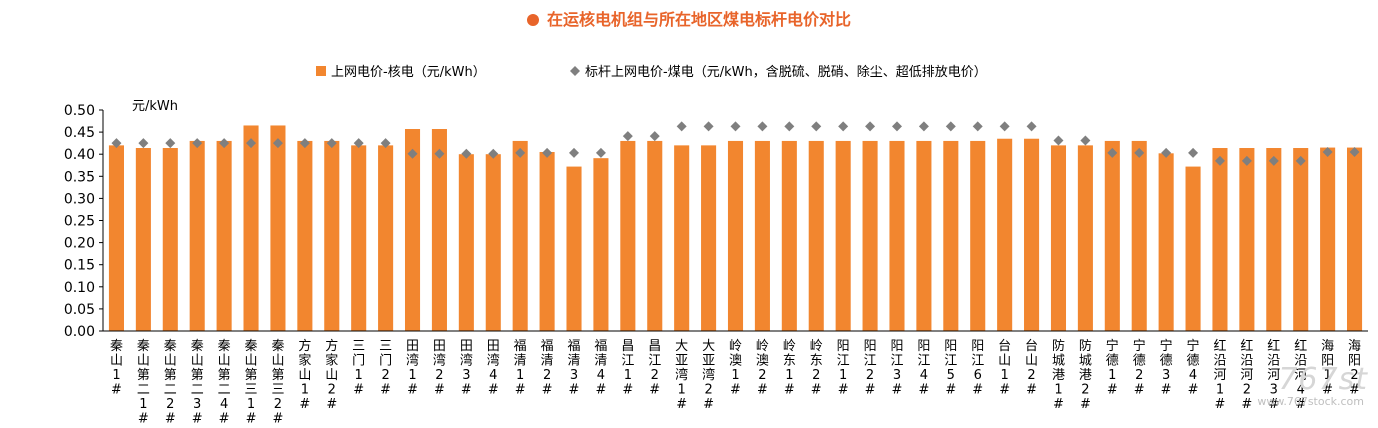  Describe the element at coordinates (155, 106) in the screenshot. I see `y-axis-unit-label: 元/kWh` at that location.